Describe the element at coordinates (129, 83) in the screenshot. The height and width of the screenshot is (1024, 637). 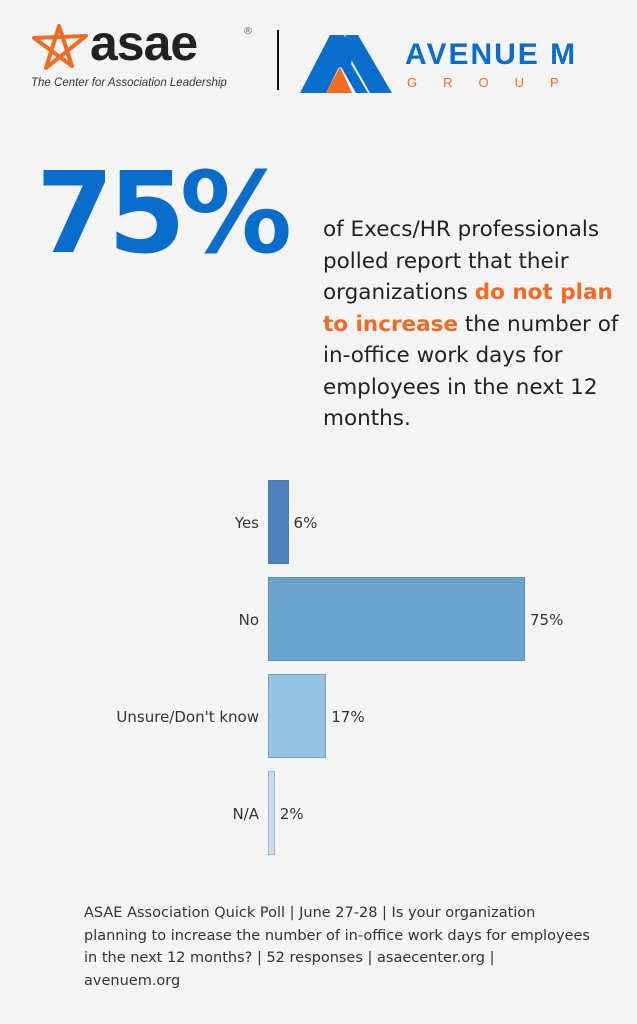
I see `asae-tagline: The Center for Association Leadership` at that location.